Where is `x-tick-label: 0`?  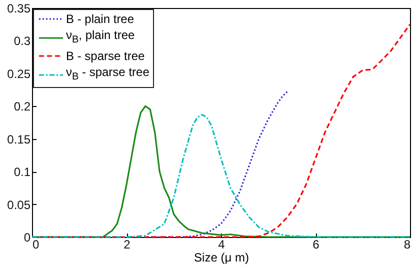 x-tick-label: 0 is located at coordinates (36, 245).